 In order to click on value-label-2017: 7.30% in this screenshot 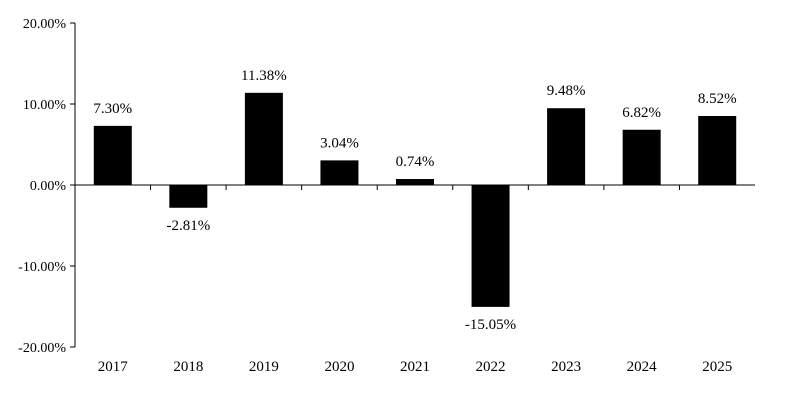, I will do `click(112, 109)`.